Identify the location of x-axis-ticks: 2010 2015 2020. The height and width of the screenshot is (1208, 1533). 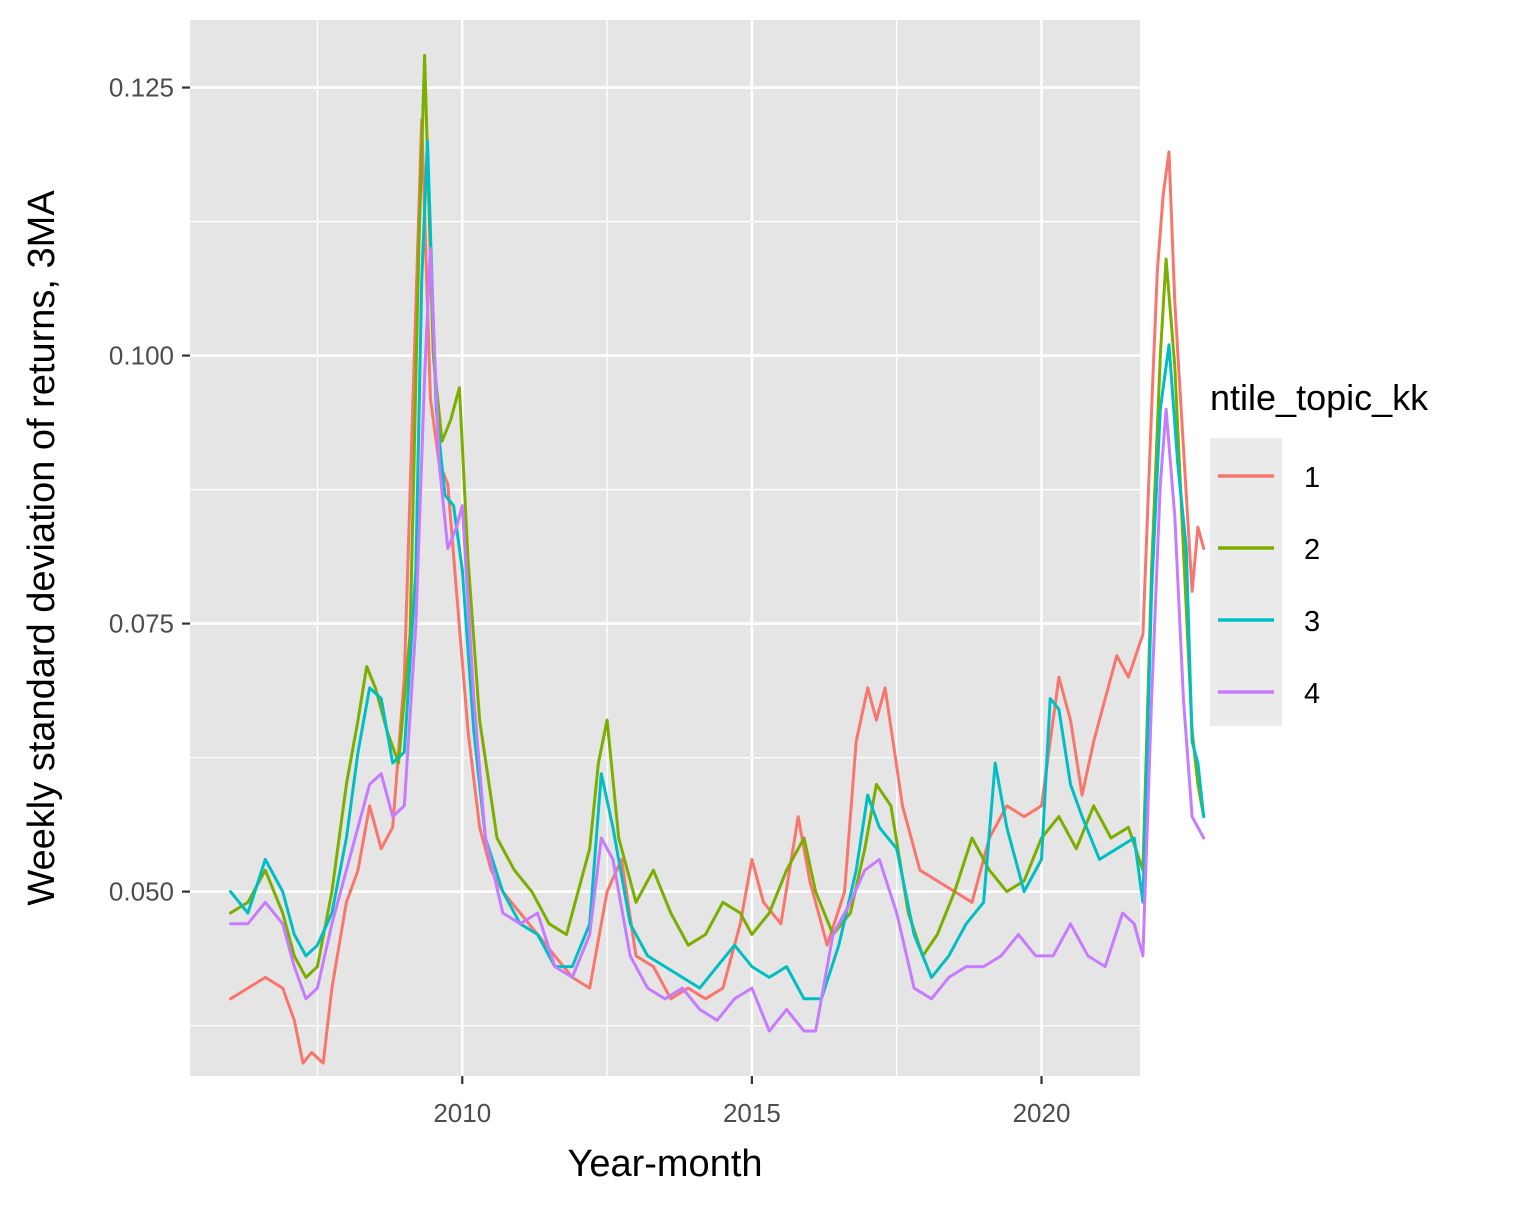
(751, 1102).